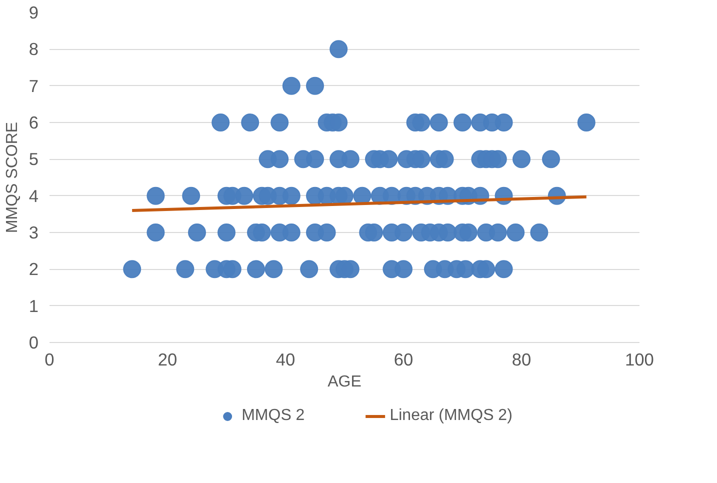 This screenshot has height=483, width=717. Describe the element at coordinates (33, 269) in the screenshot. I see `y-tick-label: 2` at that location.